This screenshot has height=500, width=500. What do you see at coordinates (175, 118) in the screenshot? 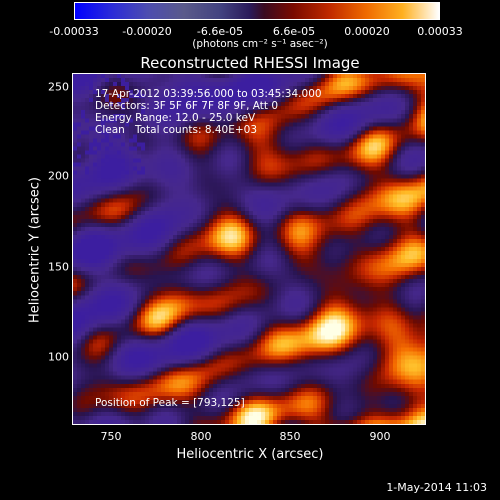
I see `annotation-energy: Energy Range: 12.0 - 25.0 keV` at bounding box center [175, 118].